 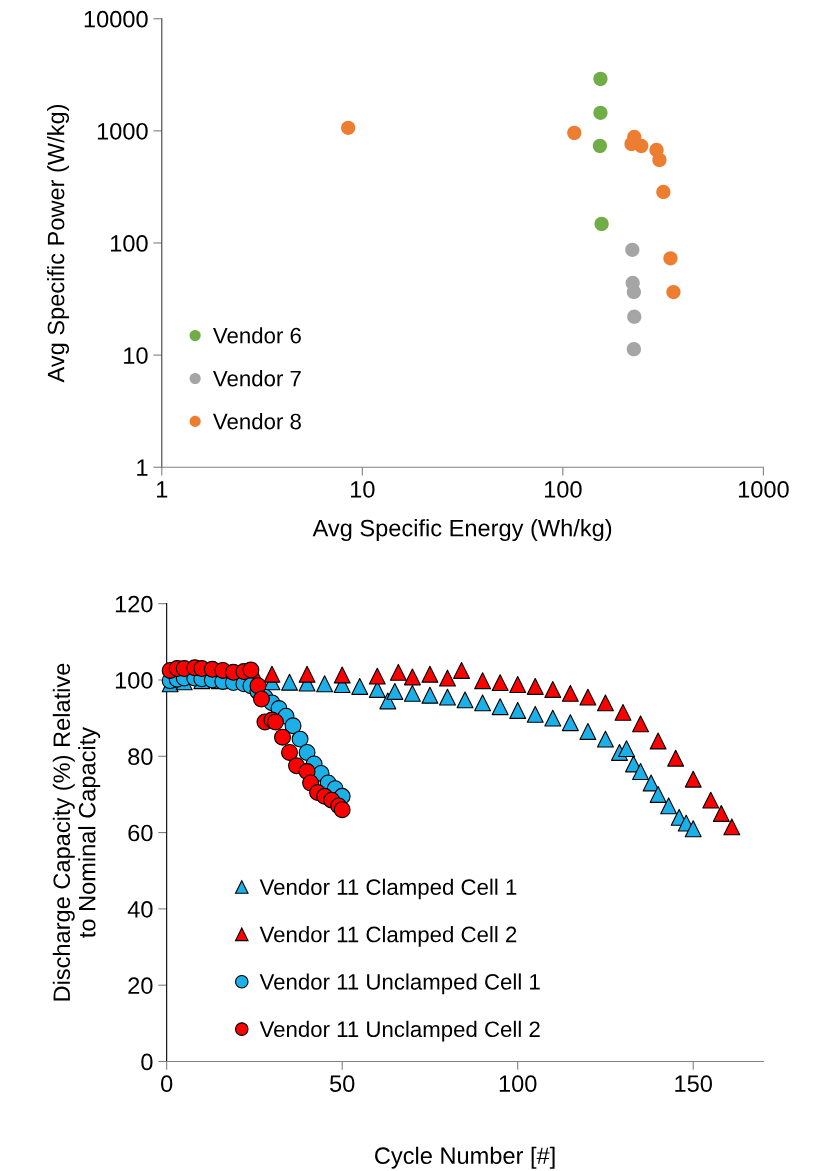 I want to click on y-tick-label: 40, so click(x=140, y=909).